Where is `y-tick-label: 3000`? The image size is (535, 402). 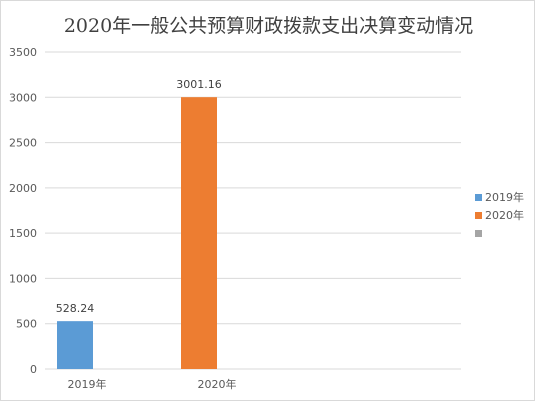
y-tick-label: 3000 is located at coordinates (23, 97).